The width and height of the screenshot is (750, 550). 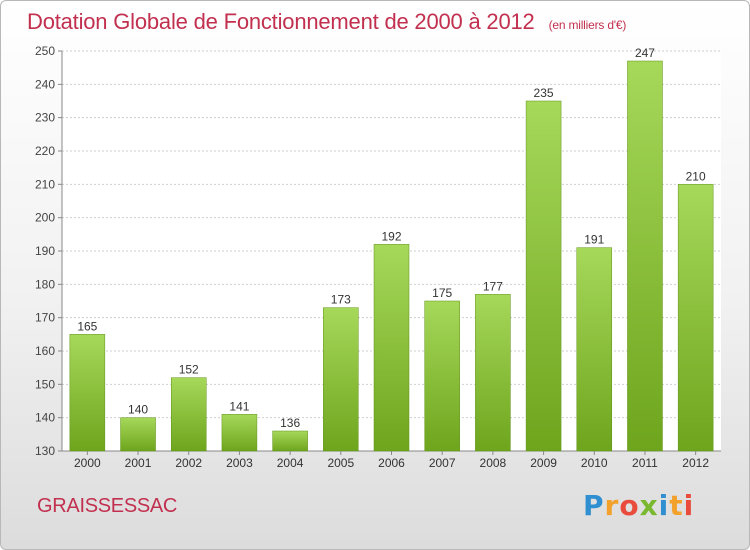 I want to click on data-label: 152, so click(x=189, y=370).